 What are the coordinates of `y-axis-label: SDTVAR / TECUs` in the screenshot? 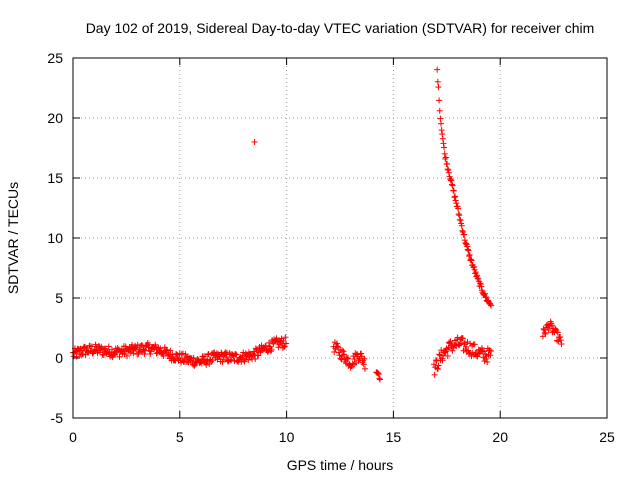 It's located at (13, 238).